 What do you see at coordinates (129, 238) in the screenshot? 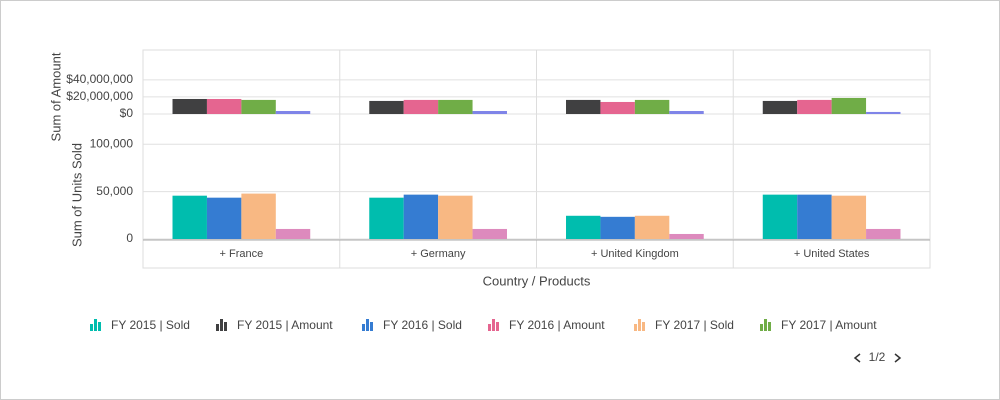
I see `y-tick-label: 0` at bounding box center [129, 238].